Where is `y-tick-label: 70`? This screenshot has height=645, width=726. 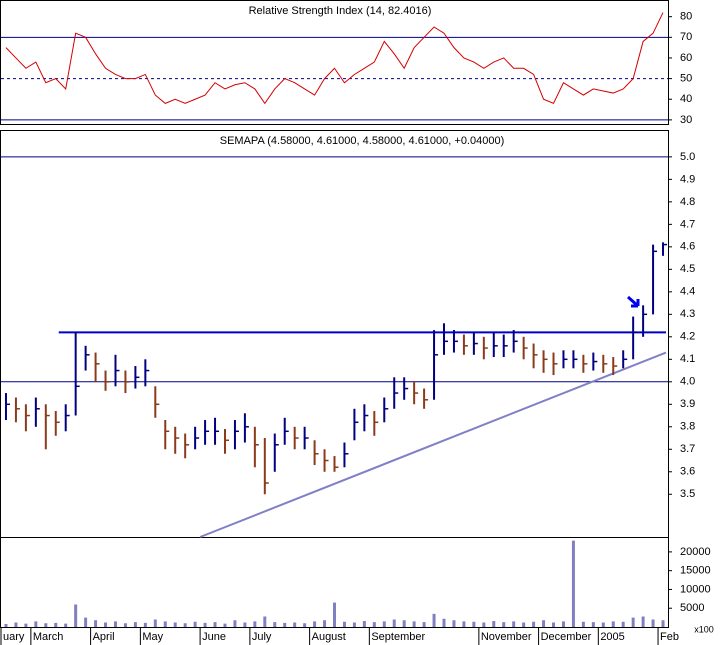
y-tick-label: 70 is located at coordinates (686, 37).